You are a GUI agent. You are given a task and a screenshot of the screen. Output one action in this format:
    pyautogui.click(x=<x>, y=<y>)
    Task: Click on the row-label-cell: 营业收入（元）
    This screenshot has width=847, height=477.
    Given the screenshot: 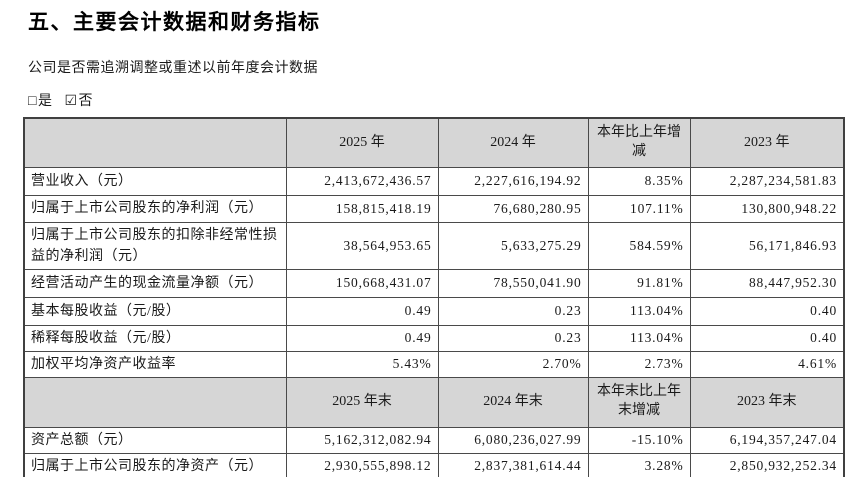 What is the action you would take?
    pyautogui.click(x=155, y=181)
    